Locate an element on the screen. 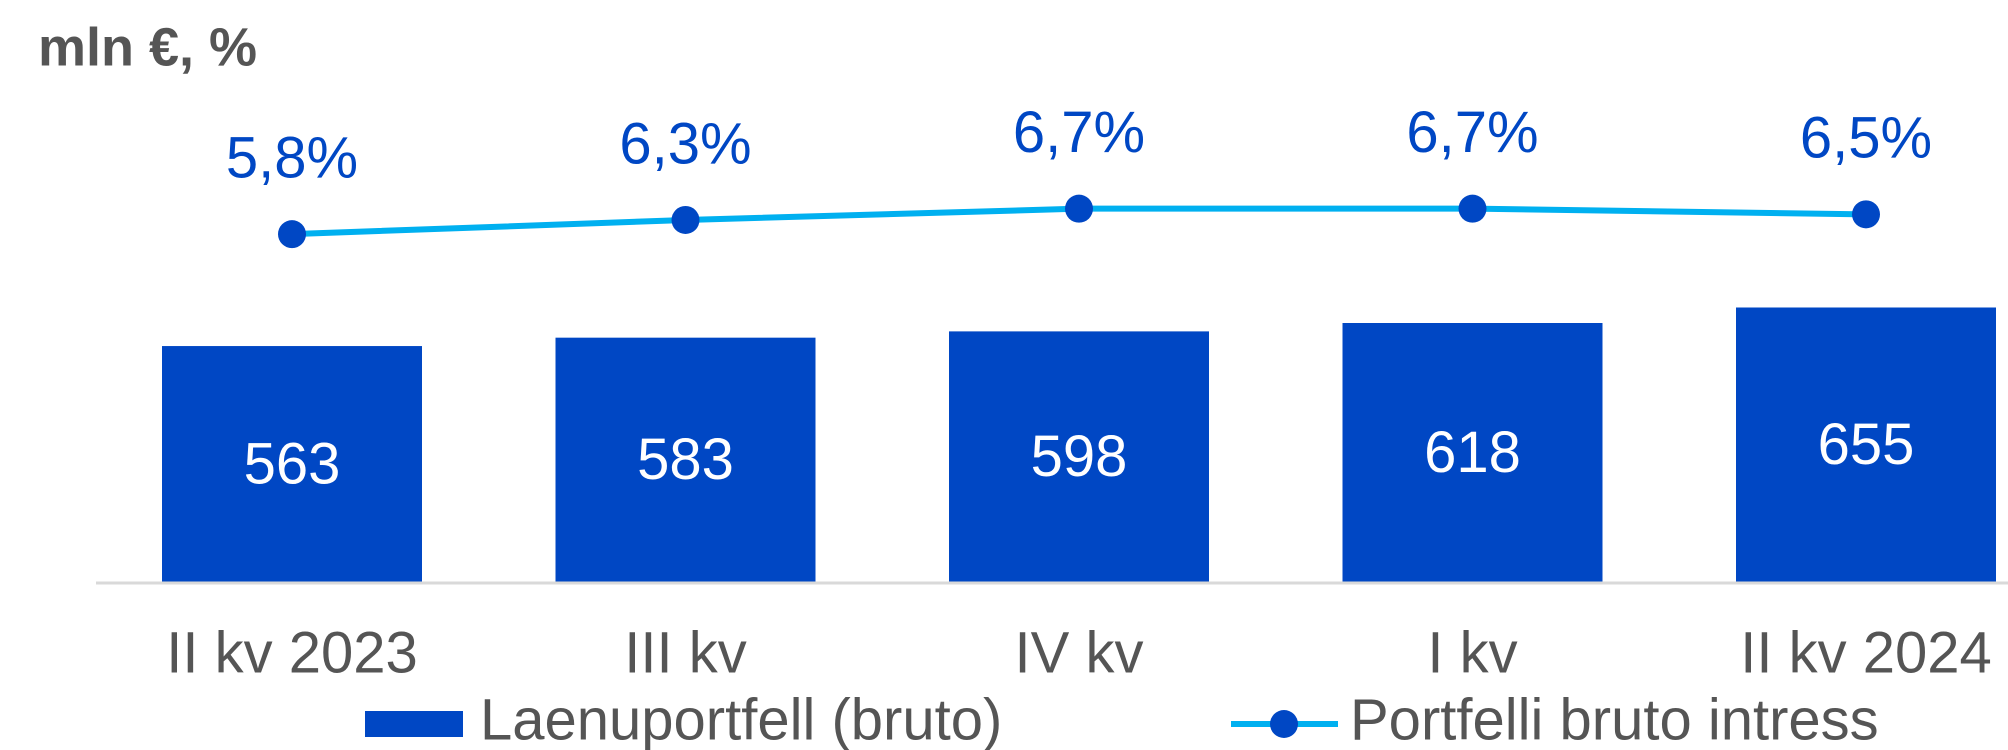 This screenshot has height=750, width=2008. bar-value-label: 563 is located at coordinates (292, 463).